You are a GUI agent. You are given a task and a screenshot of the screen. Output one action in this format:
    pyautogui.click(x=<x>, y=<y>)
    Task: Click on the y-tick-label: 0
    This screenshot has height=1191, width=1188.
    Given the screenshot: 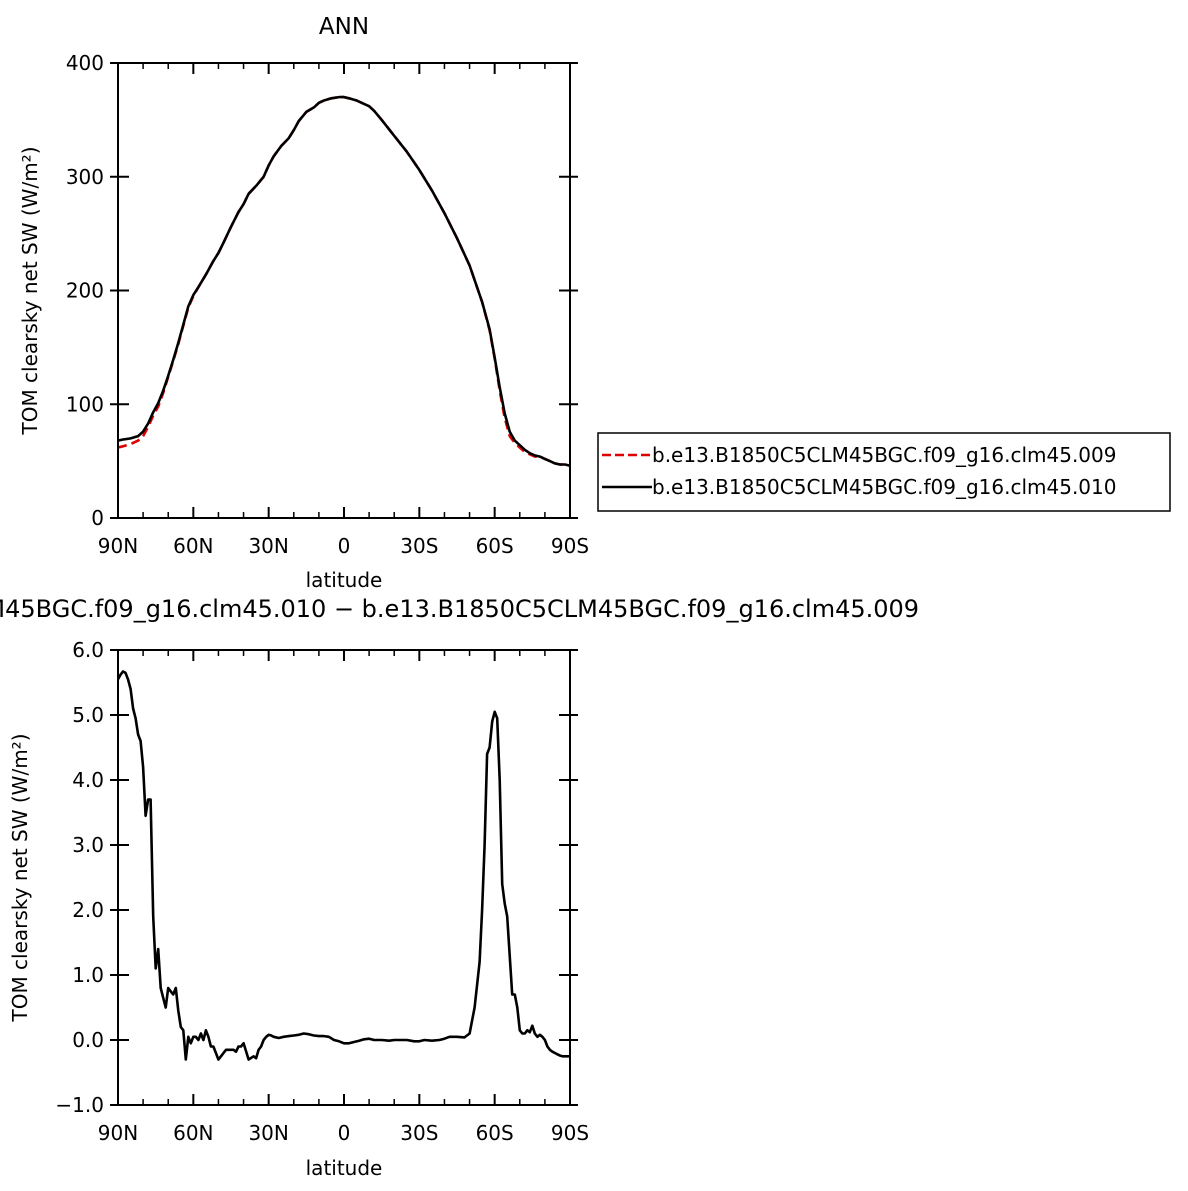 What is the action you would take?
    pyautogui.click(x=97, y=518)
    